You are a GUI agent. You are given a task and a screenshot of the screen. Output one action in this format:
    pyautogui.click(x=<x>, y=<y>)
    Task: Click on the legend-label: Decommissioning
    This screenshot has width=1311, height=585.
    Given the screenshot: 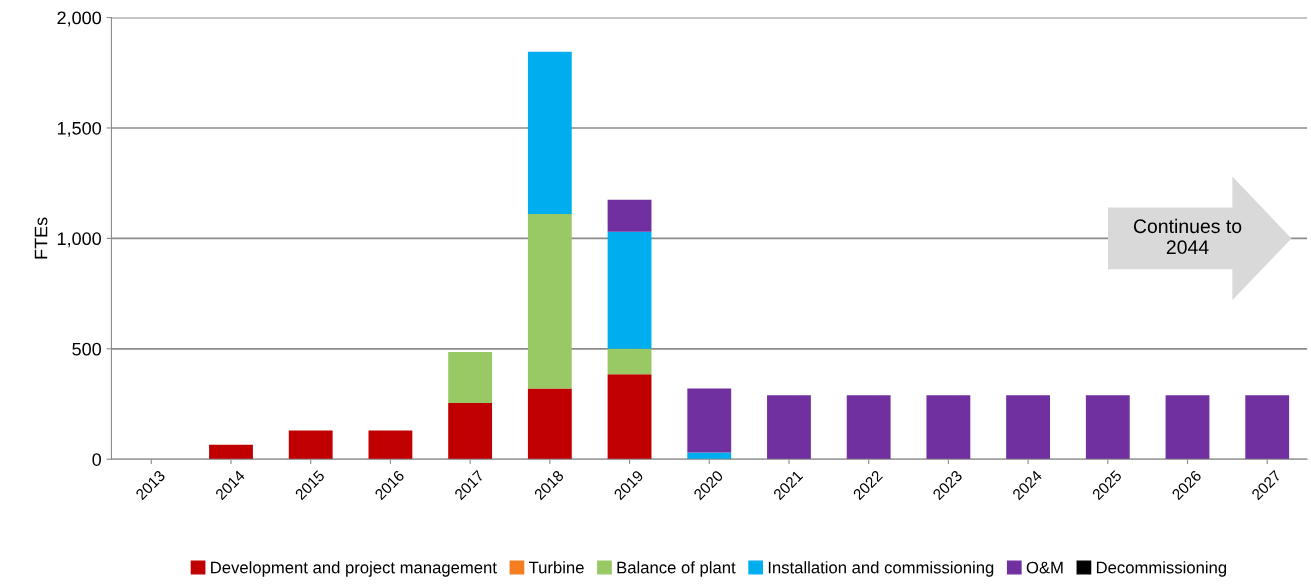 What is the action you would take?
    pyautogui.click(x=1161, y=569)
    